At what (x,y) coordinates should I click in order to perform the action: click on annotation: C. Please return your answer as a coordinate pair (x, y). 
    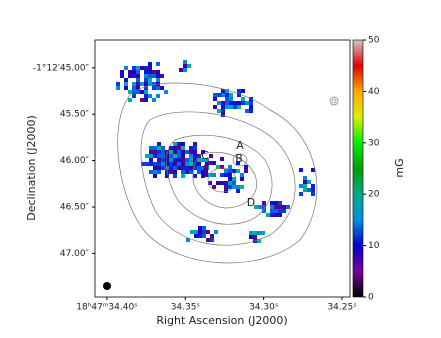
    Looking at the image, I should click on (205, 155).